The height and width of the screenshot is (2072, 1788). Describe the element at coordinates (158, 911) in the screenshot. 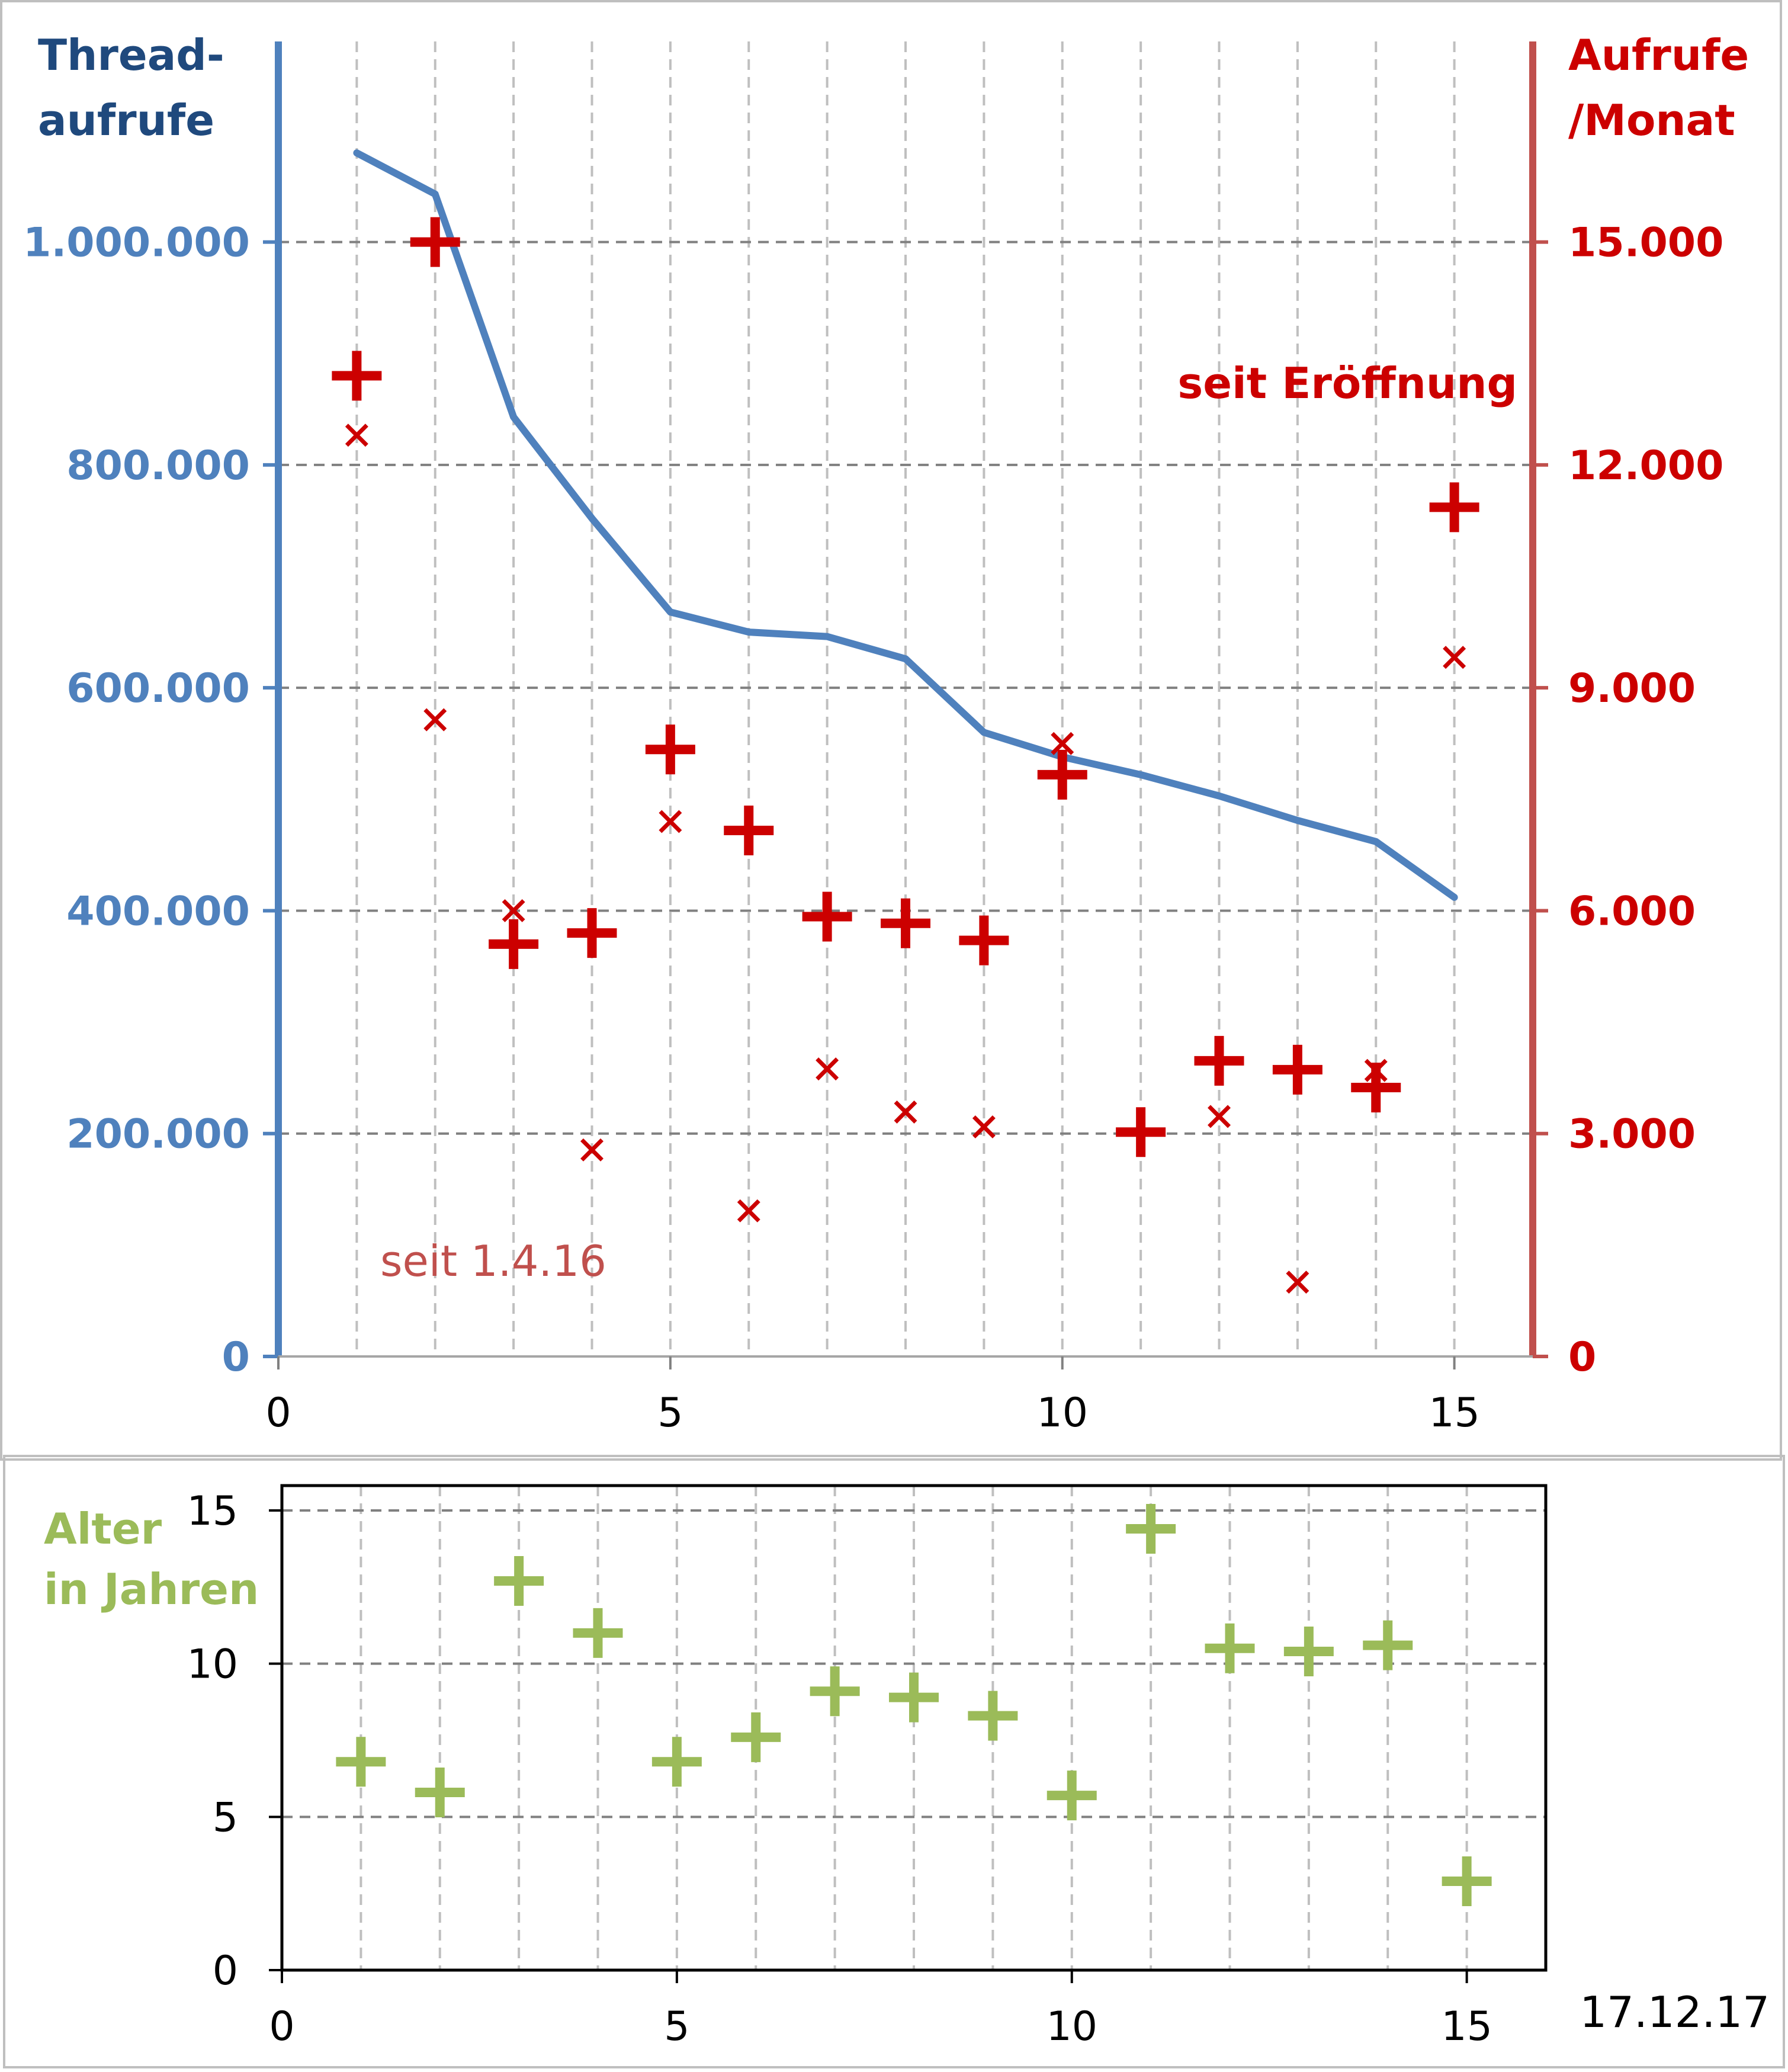

I see `left-axis-tick-label: 400.000` at that location.